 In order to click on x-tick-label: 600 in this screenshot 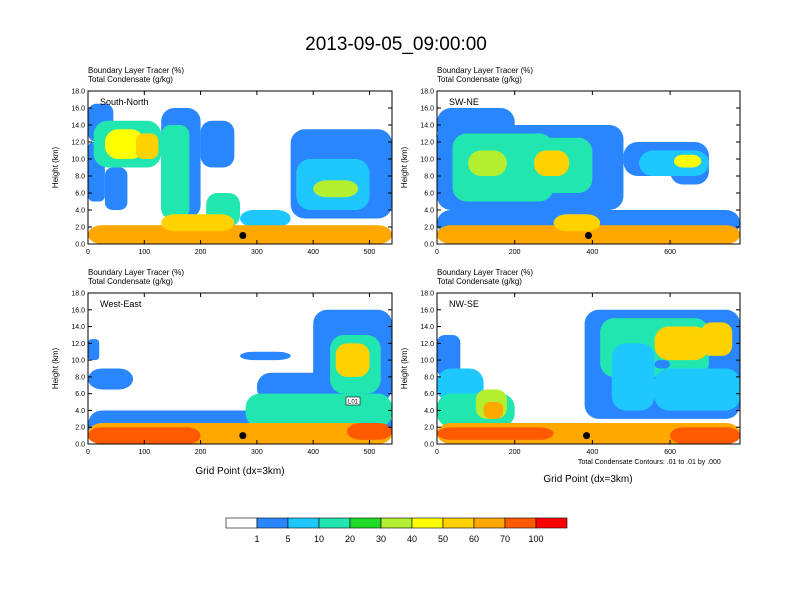, I will do `click(670, 452)`.